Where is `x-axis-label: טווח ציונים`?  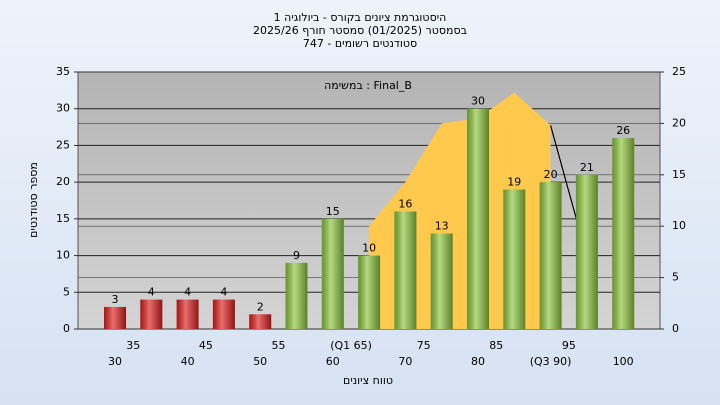
x-axis-label: טווח ציונים is located at coordinates (368, 380).